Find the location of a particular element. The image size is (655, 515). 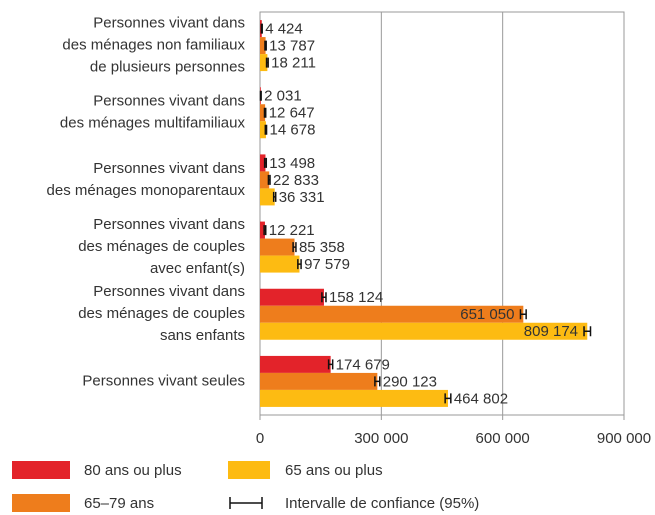

legend-label: 65 ans ou plus is located at coordinates (334, 470).